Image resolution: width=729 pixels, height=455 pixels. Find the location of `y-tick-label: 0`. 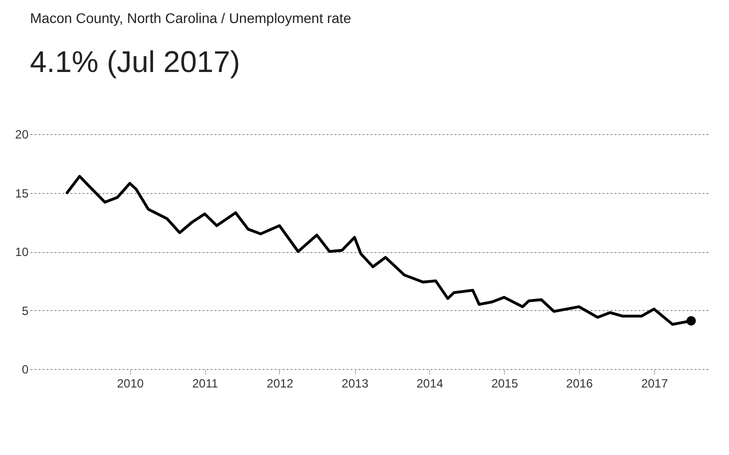

y-tick-label: 0 is located at coordinates (25, 369).